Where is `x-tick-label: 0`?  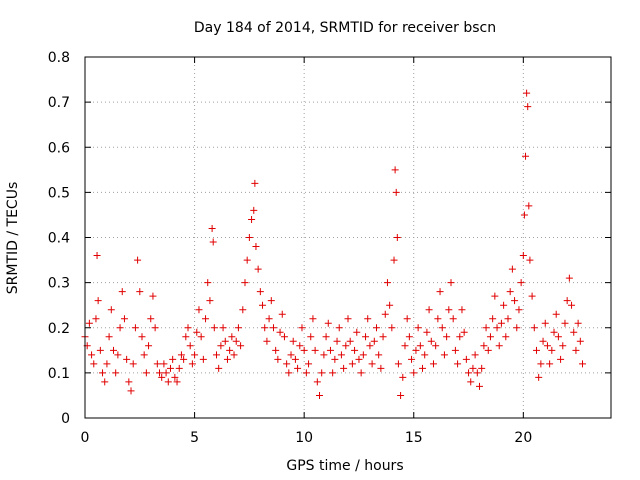 x-tick-label: 0 is located at coordinates (85, 438).